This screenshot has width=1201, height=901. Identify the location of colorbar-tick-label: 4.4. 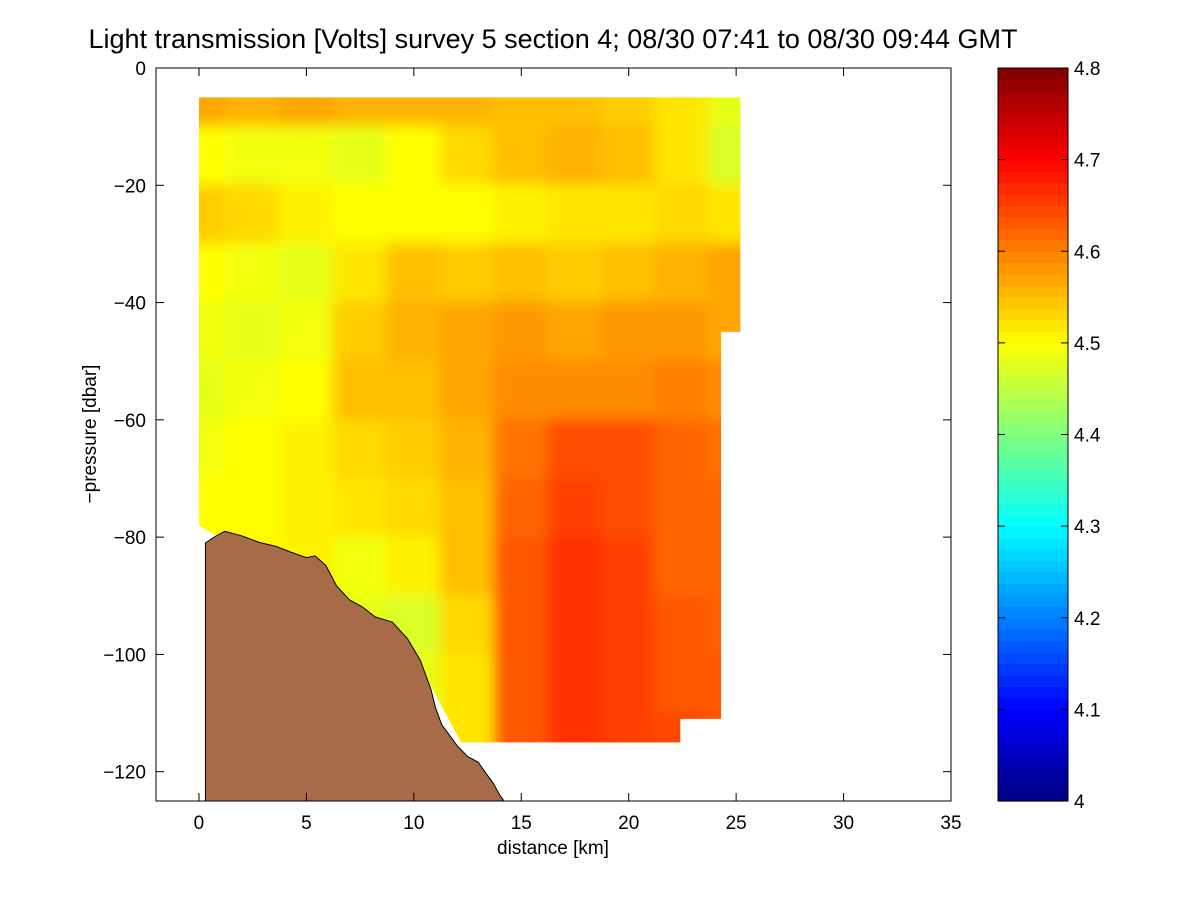
(1087, 436).